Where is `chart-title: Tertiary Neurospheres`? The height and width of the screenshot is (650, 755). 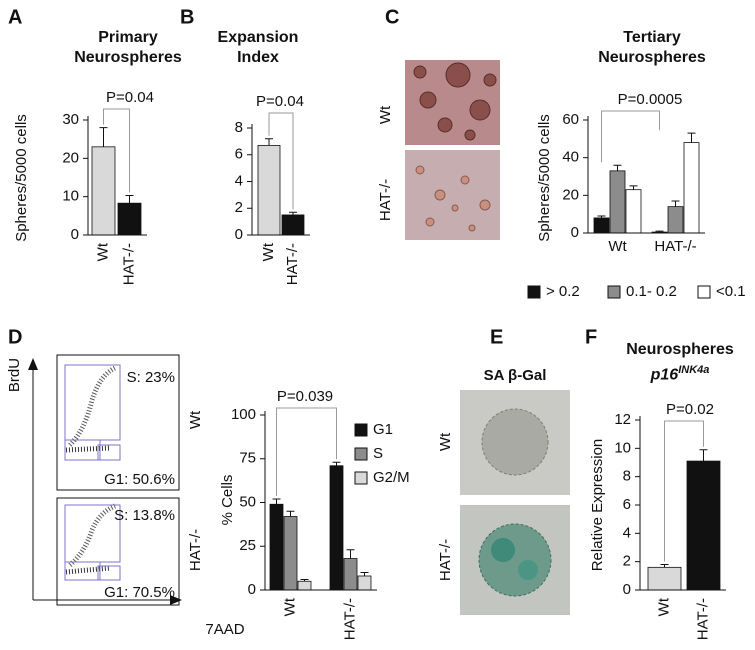 chart-title: Tertiary Neurospheres is located at coordinates (652, 47).